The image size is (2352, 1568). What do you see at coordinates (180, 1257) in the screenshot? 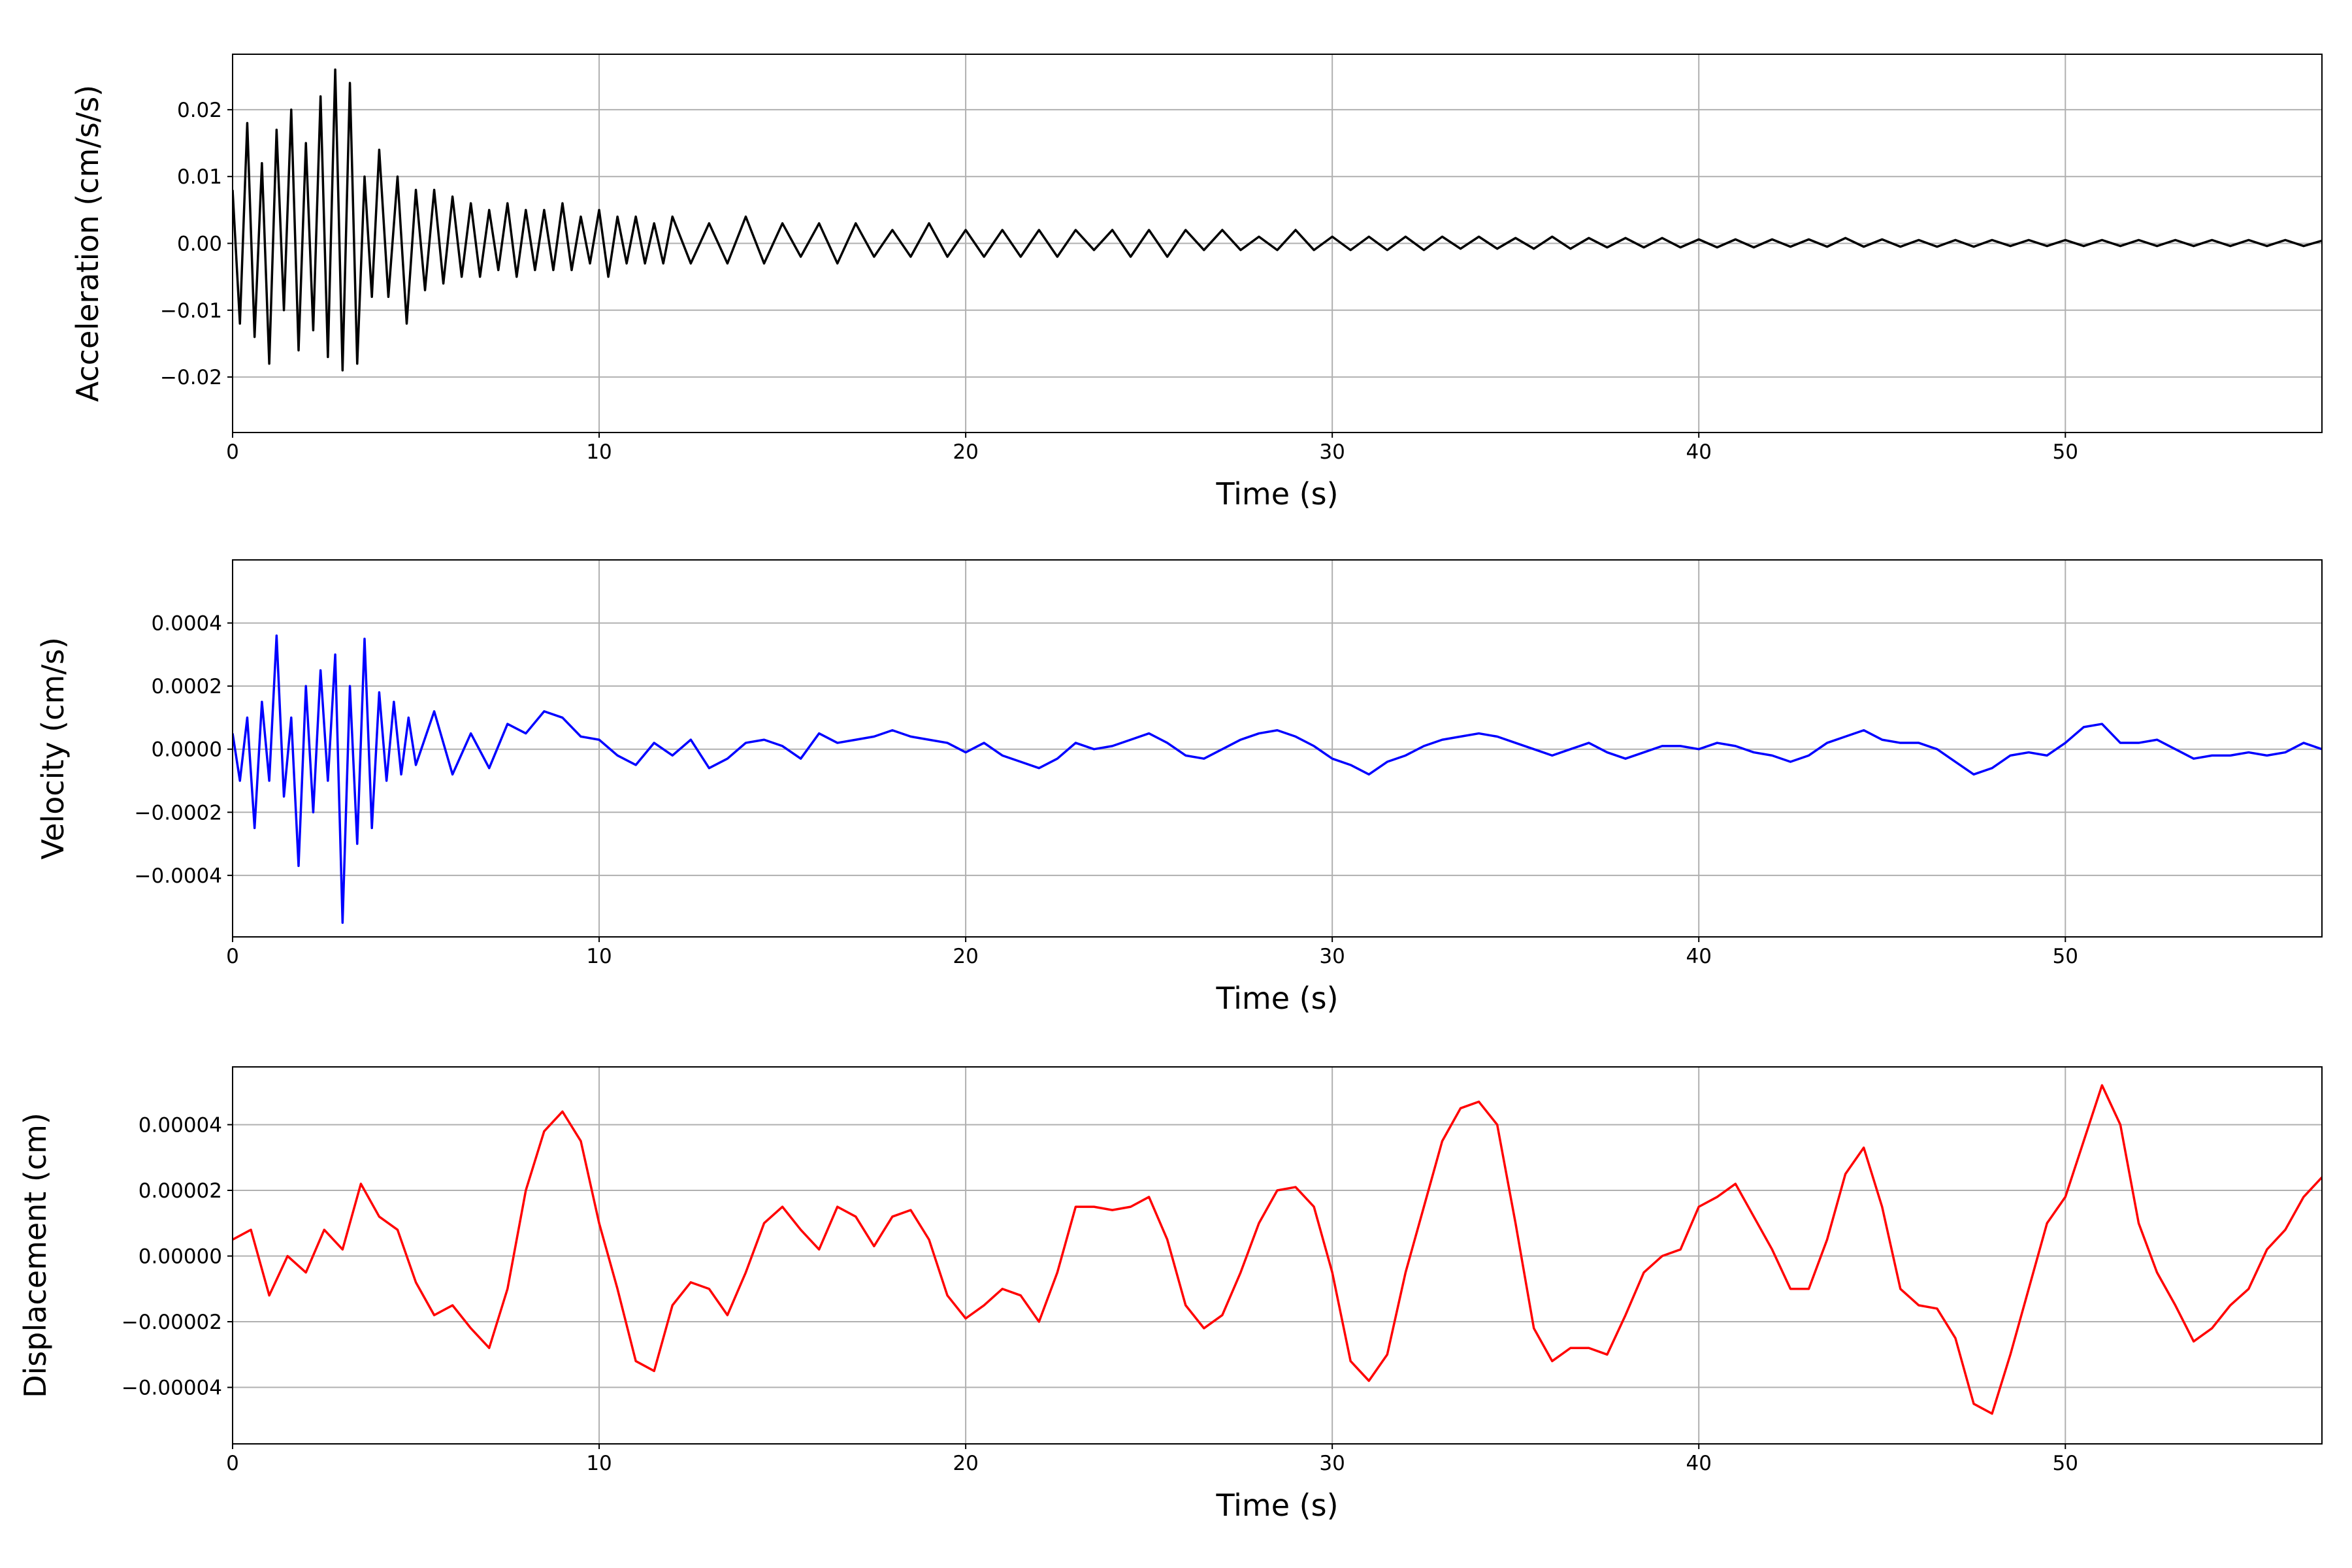
I see `y-tick-label: 0.00000` at bounding box center [180, 1257].